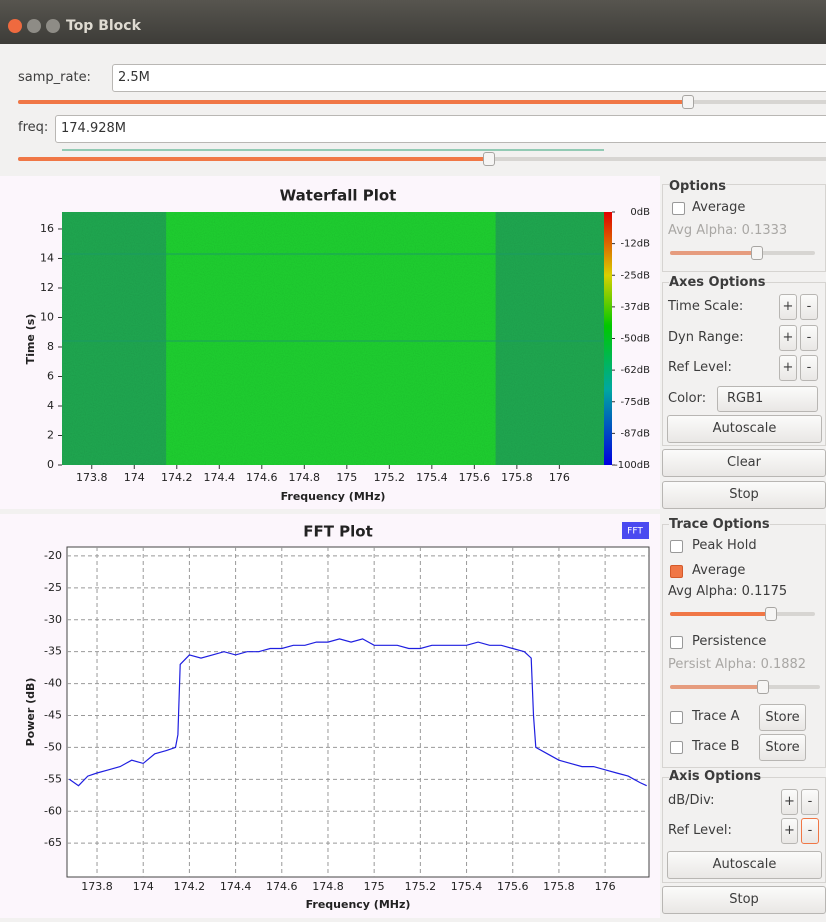  Describe the element at coordinates (728, 591) in the screenshot. I see `alpha-label: Avg Alpha: 0.1175` at that location.